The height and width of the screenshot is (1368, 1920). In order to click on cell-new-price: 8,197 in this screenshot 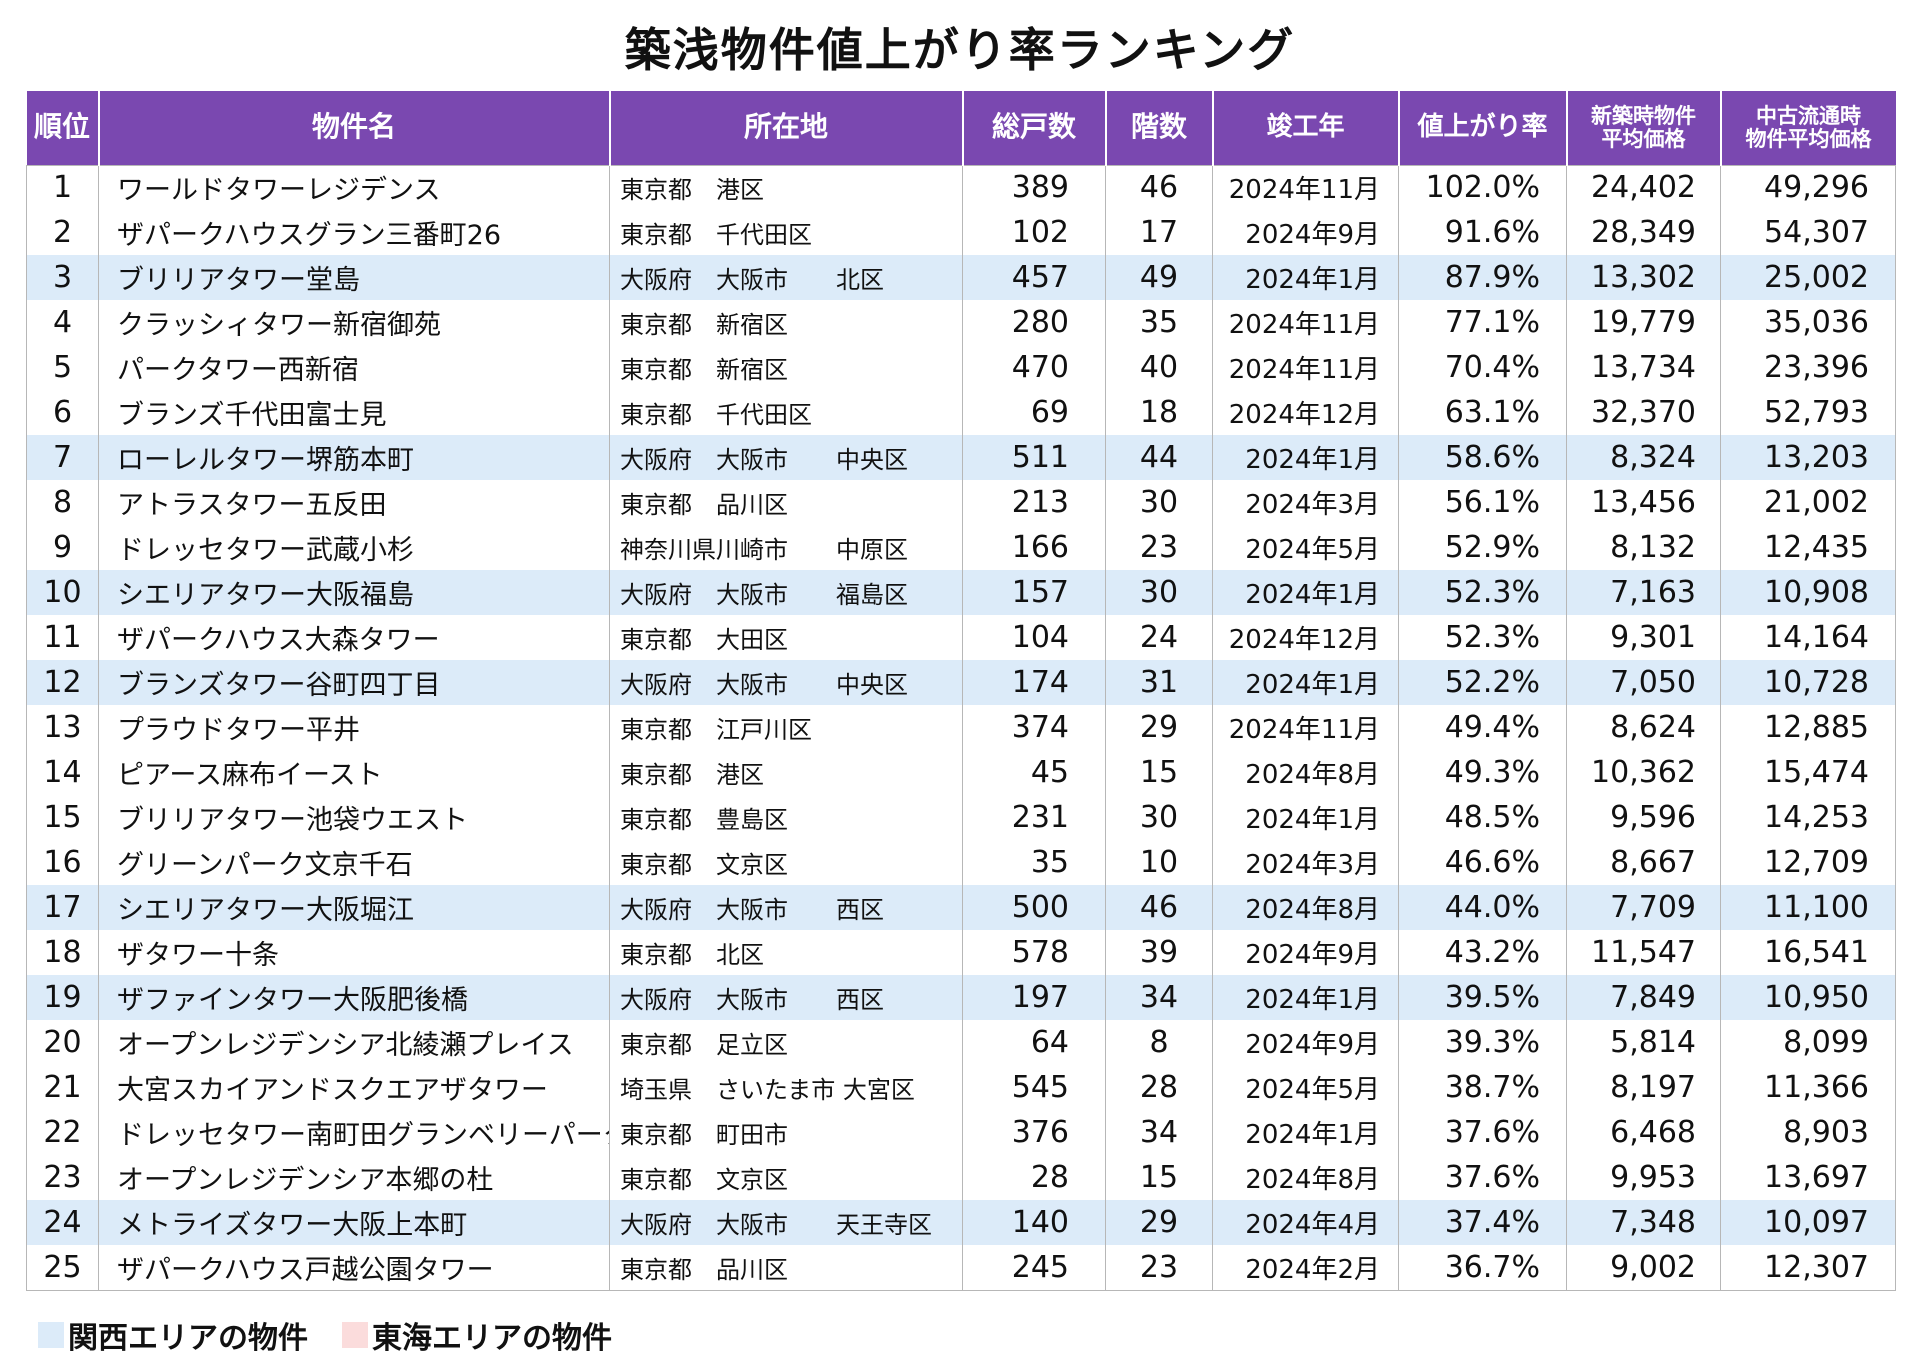, I will do `click(1643, 1087)`.